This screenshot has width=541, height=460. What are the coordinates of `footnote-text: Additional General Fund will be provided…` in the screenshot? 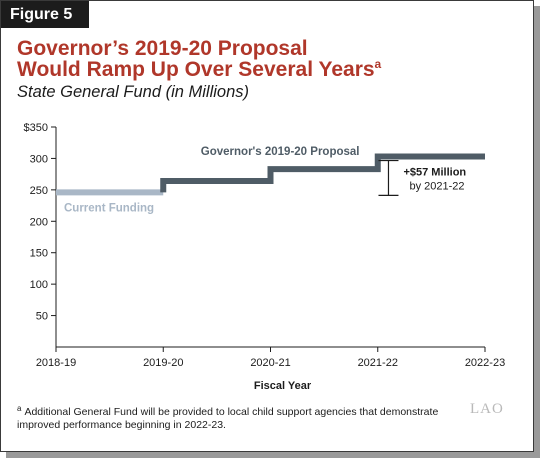 It's located at (228, 418).